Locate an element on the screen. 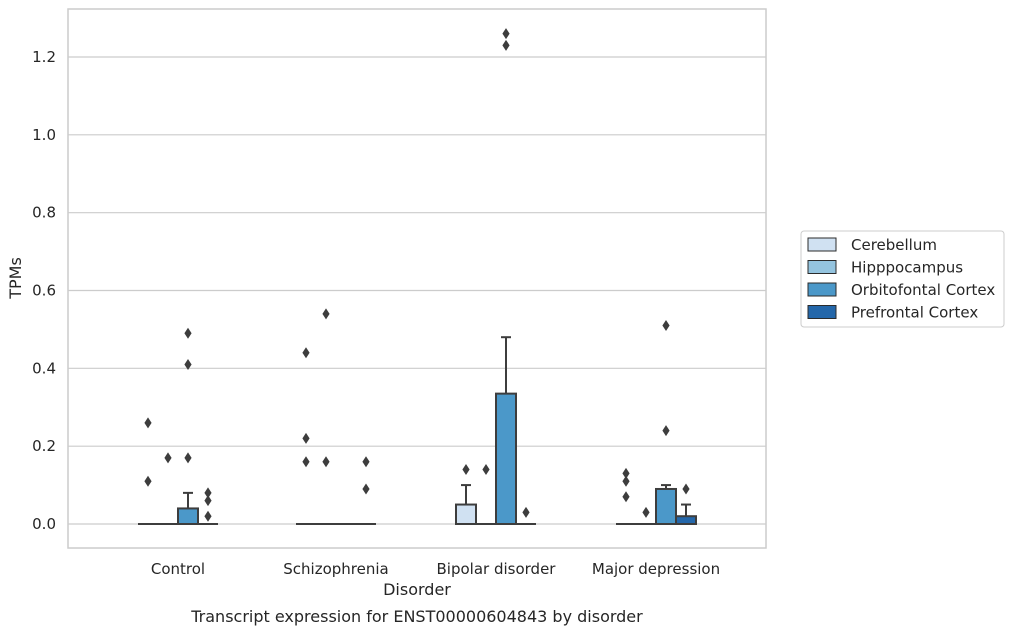 This screenshot has width=1014, height=634. box-prefrontal-cortex is located at coordinates (686, 514).